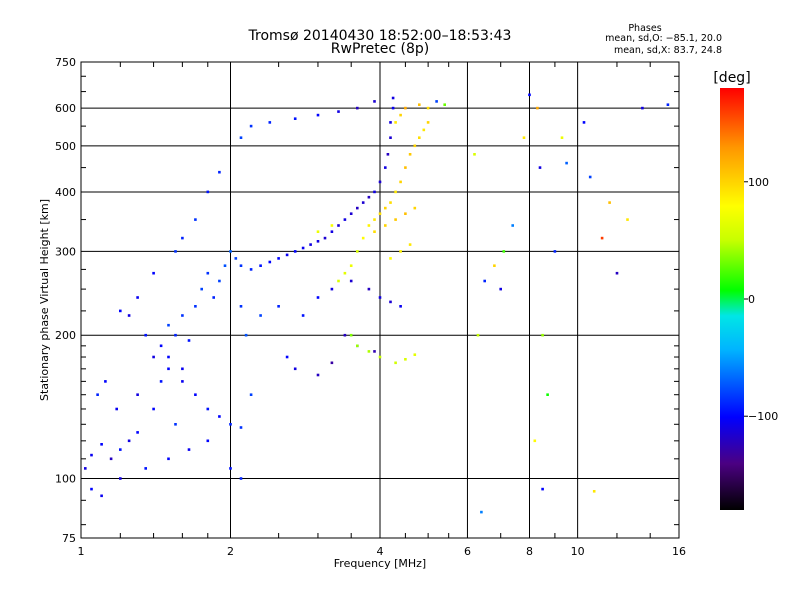  What do you see at coordinates (65, 192) in the screenshot?
I see `y-tick-label: 400` at bounding box center [65, 192].